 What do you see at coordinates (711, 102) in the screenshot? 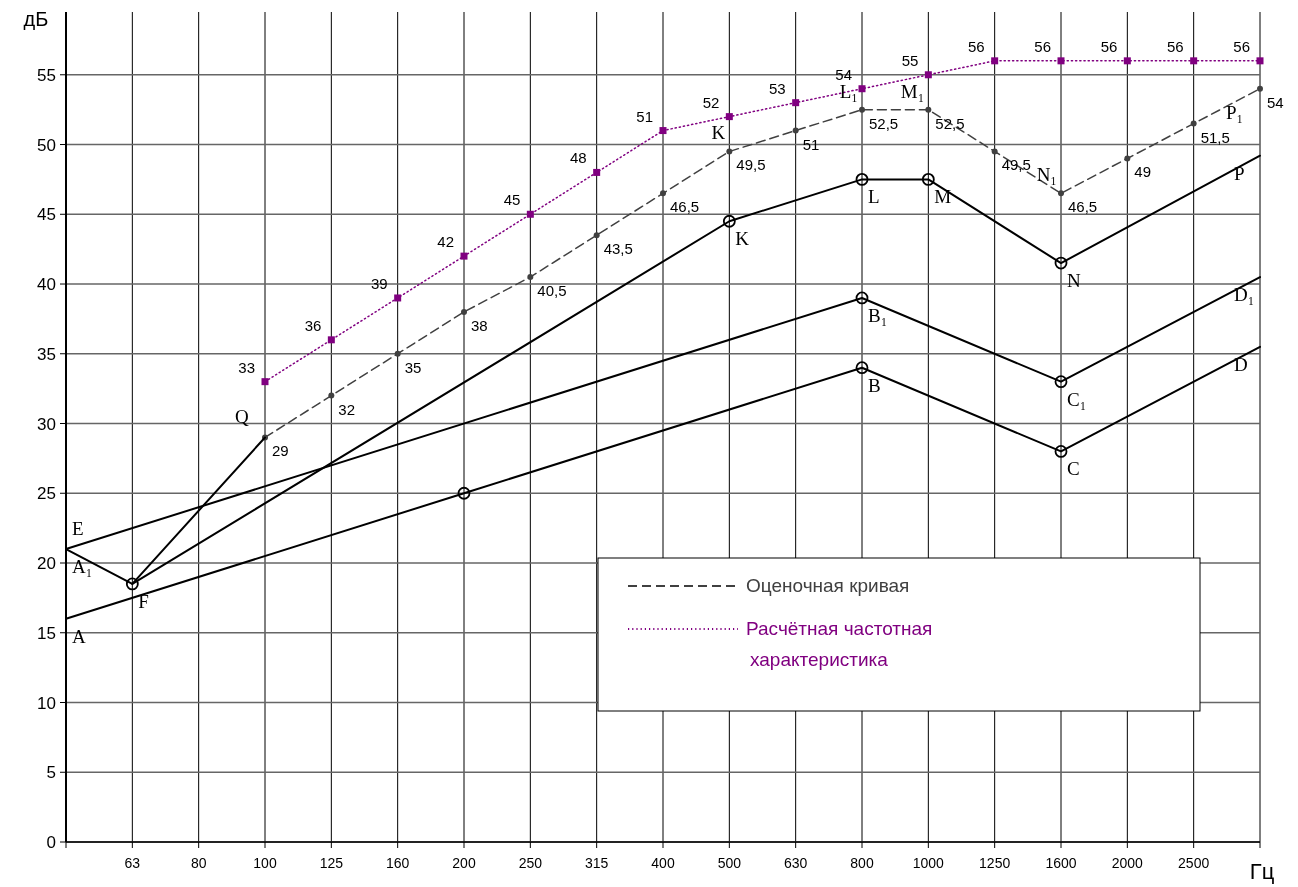
I see `data-label: 52` at bounding box center [711, 102].